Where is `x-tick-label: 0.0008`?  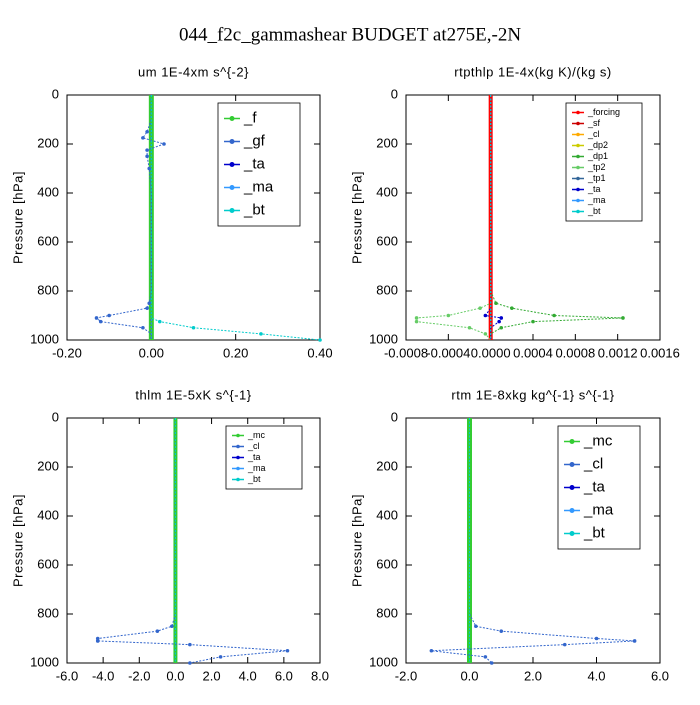 x-tick-label: 0.0008 is located at coordinates (575, 352).